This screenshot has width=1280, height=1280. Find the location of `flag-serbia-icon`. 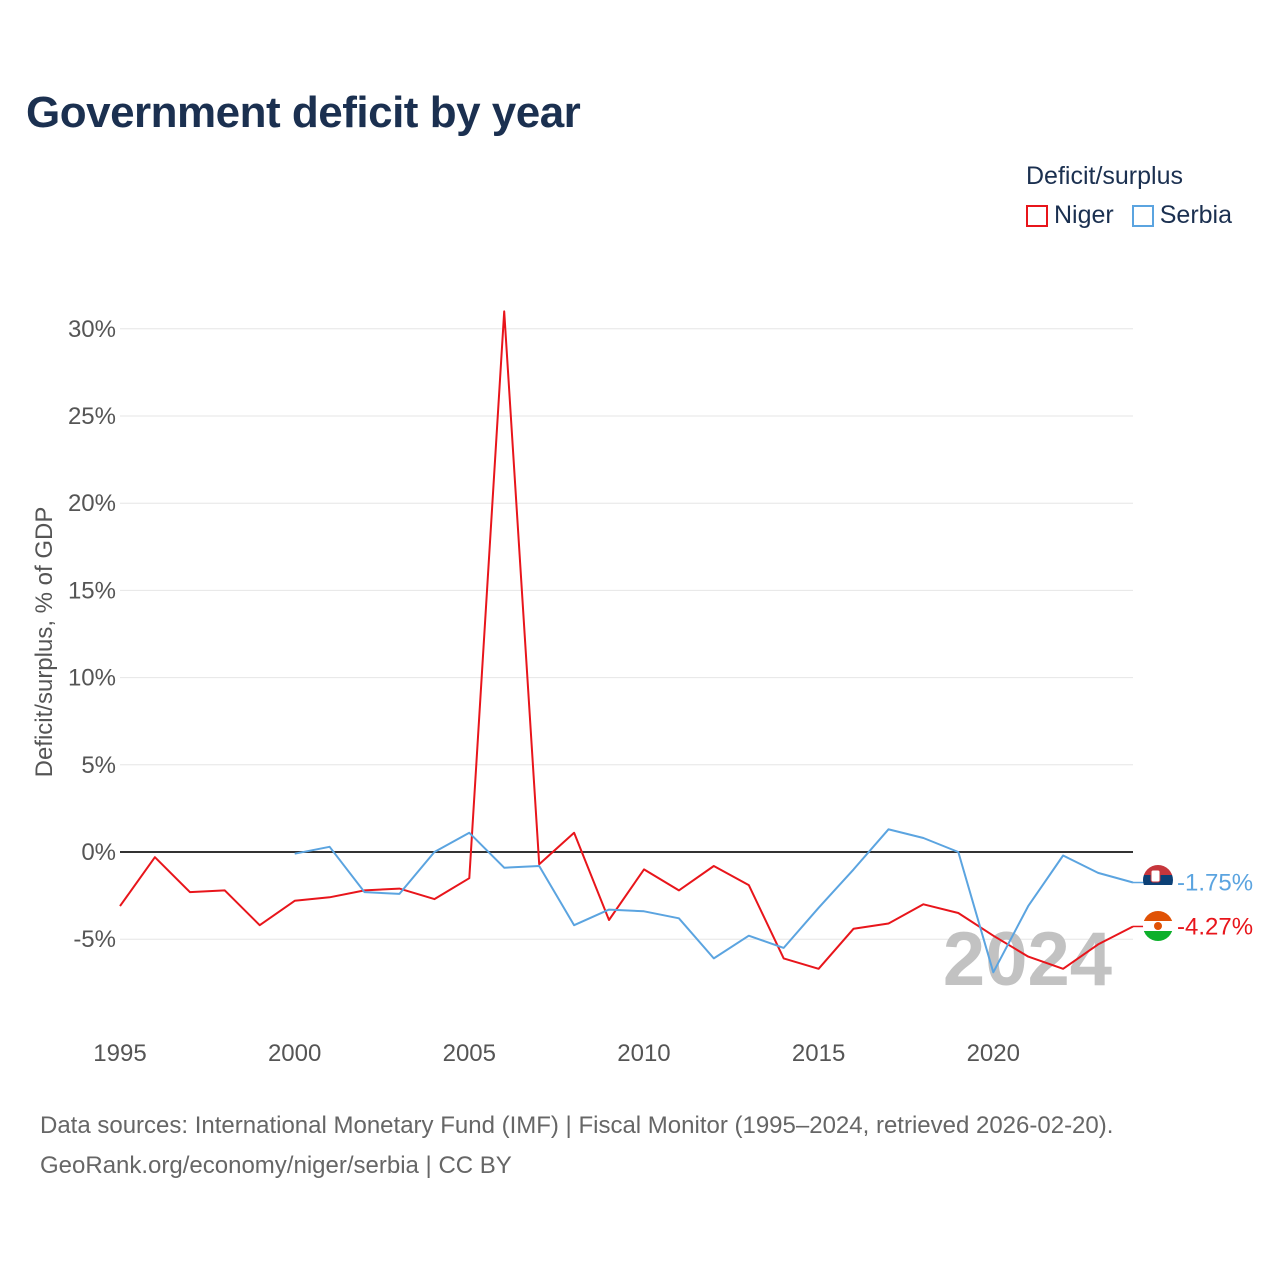

flag-serbia-icon is located at coordinates (1158, 880).